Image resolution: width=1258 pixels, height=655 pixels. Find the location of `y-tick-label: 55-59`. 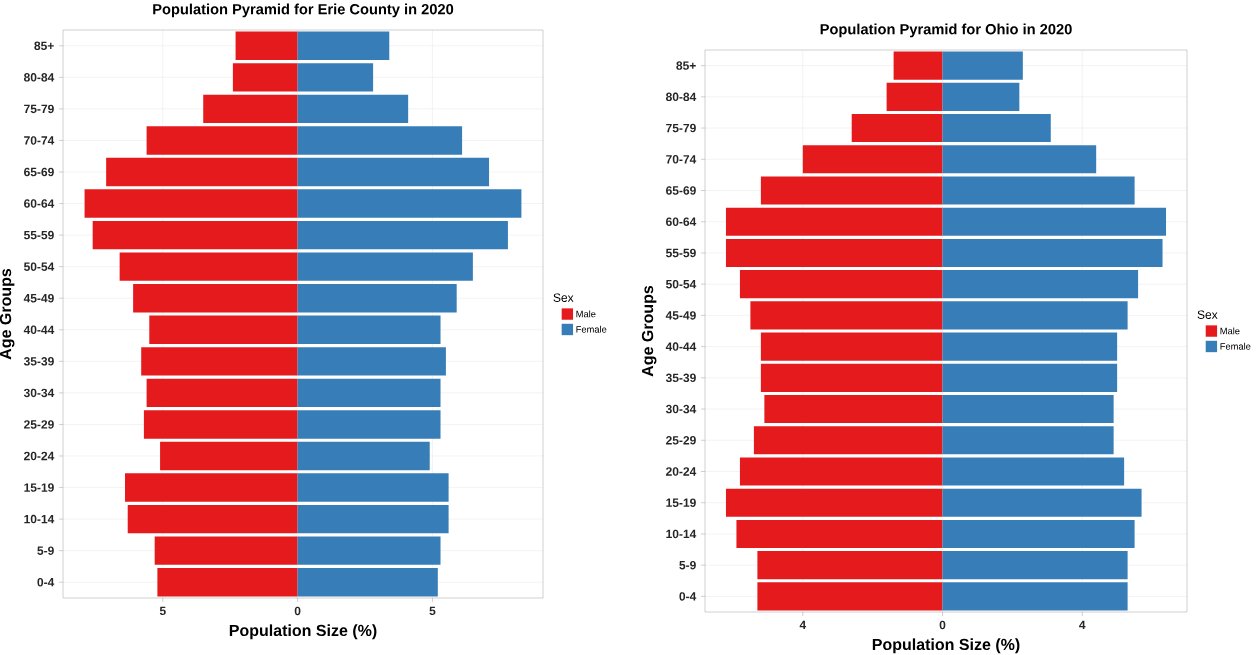

y-tick-label: 55-59 is located at coordinates (38, 235).